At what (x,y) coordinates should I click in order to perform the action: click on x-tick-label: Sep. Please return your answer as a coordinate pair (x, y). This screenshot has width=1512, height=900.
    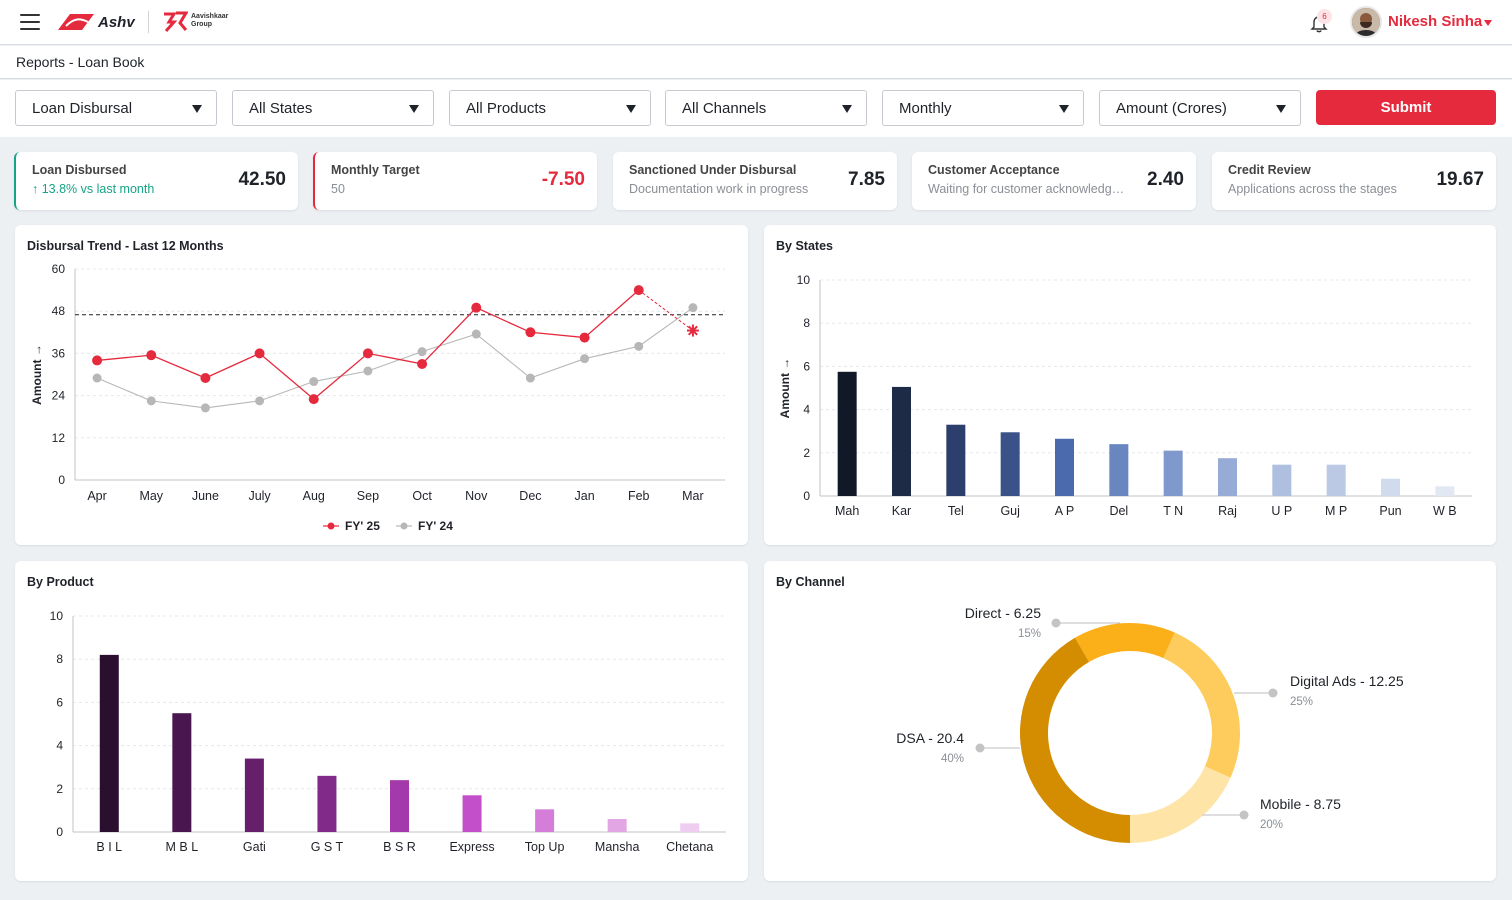
    Looking at the image, I should click on (368, 496).